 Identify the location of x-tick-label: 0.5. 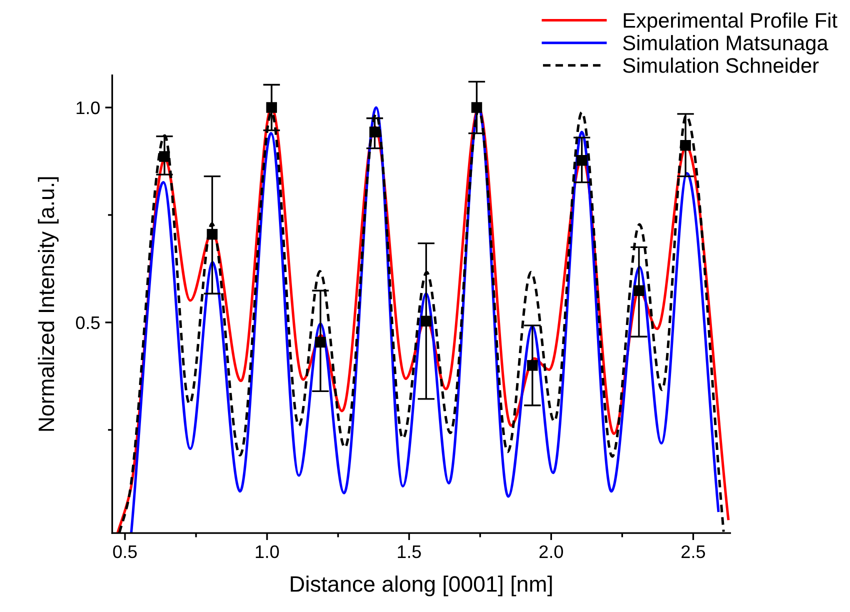
(125, 551).